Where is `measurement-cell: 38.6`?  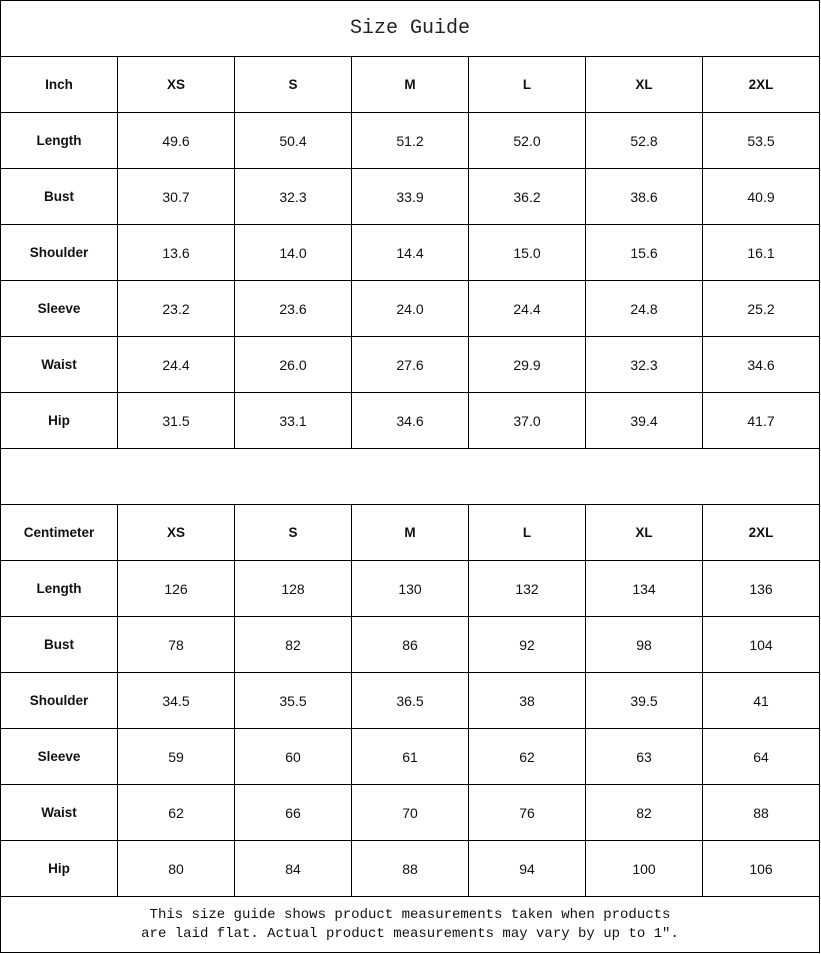
measurement-cell: 38.6 is located at coordinates (644, 196).